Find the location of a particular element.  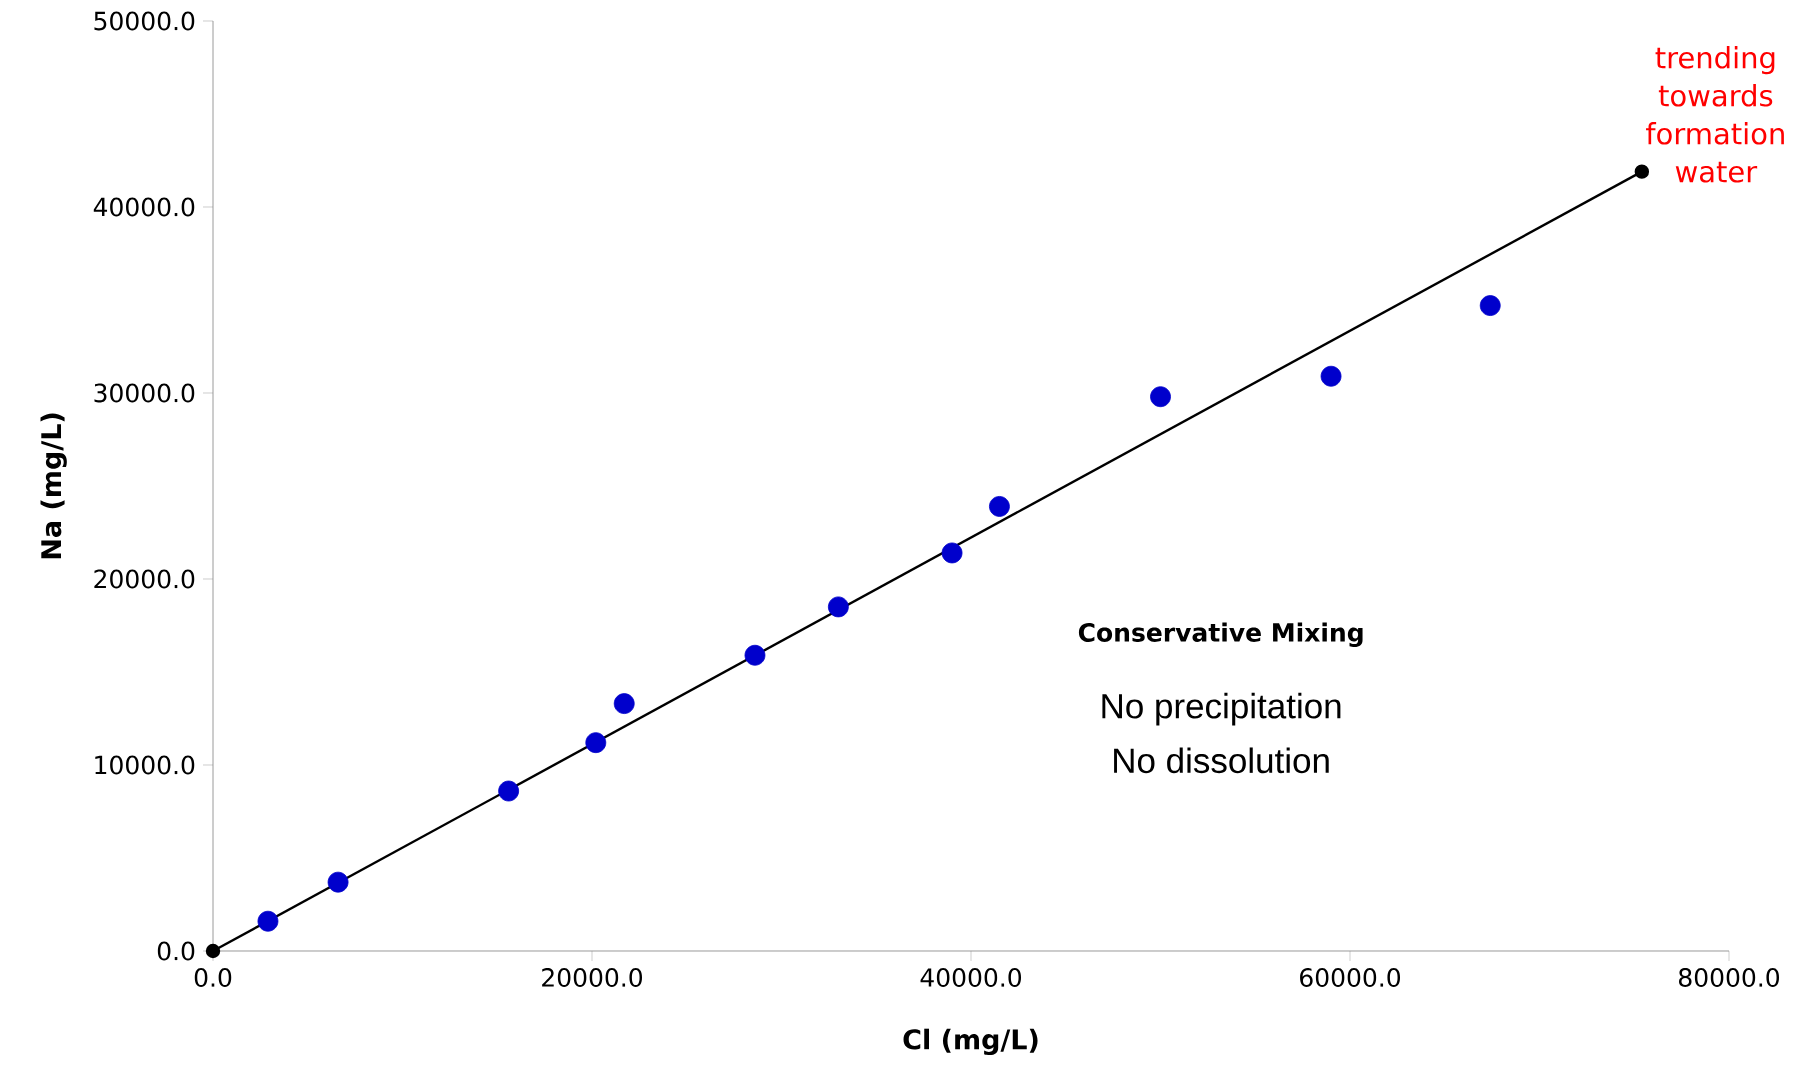

y-axis-title: Na (mg/L) is located at coordinates (53, 486).